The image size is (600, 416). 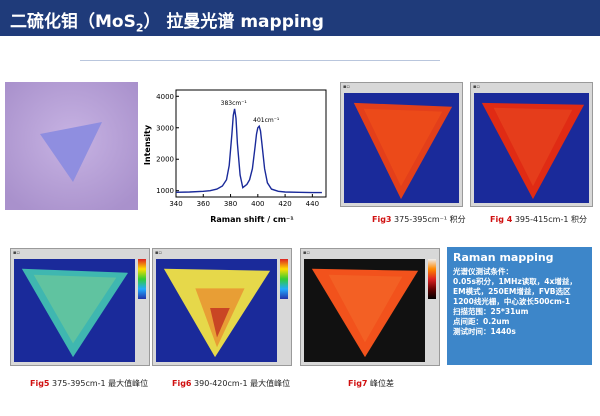 I want to click on x-tick-label: 340, so click(x=175, y=204).